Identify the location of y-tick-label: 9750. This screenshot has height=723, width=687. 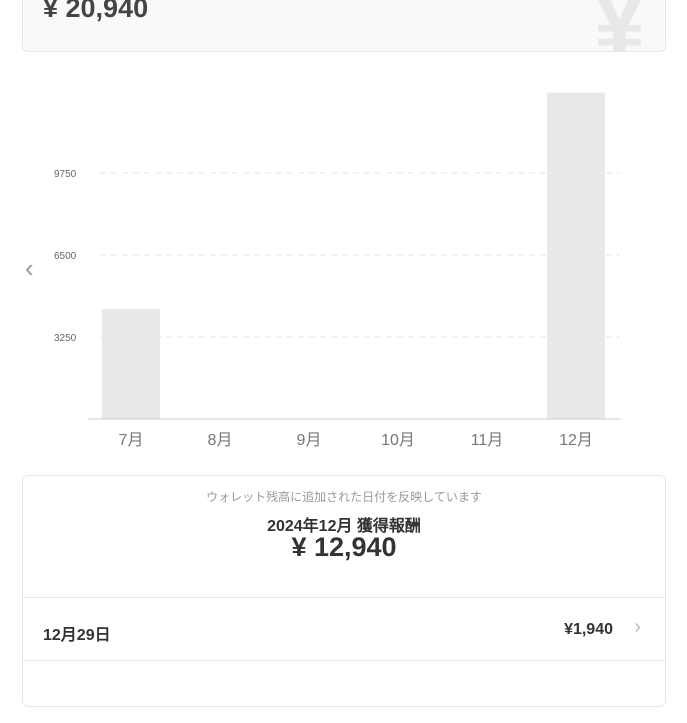
(65, 174).